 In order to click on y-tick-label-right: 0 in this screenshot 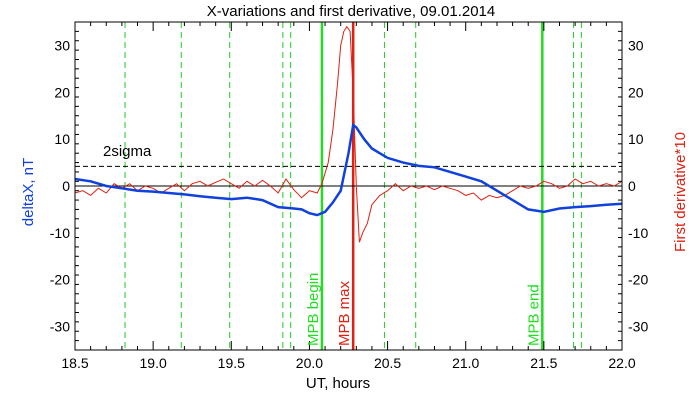, I will do `click(632, 186)`.